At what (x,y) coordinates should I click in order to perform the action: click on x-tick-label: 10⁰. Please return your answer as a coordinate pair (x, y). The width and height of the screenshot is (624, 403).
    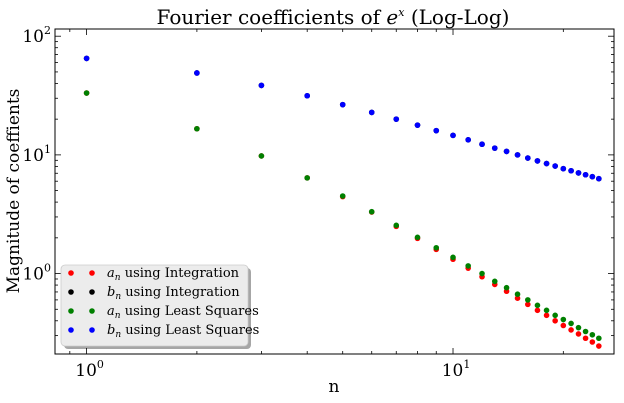
    Looking at the image, I should click on (89, 369).